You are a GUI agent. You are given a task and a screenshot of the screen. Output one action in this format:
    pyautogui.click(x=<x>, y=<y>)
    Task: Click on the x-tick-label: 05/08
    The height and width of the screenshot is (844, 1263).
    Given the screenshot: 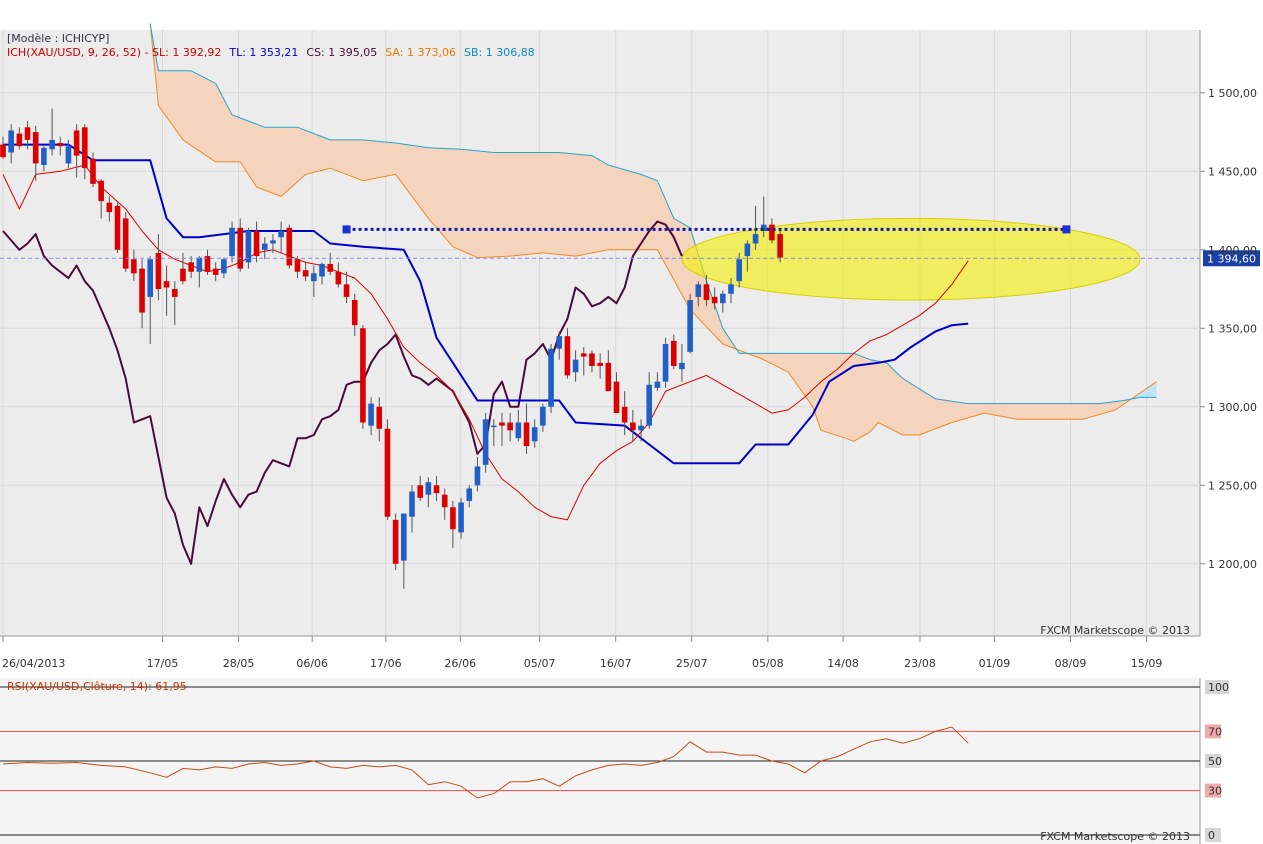 What is the action you would take?
    pyautogui.click(x=768, y=663)
    